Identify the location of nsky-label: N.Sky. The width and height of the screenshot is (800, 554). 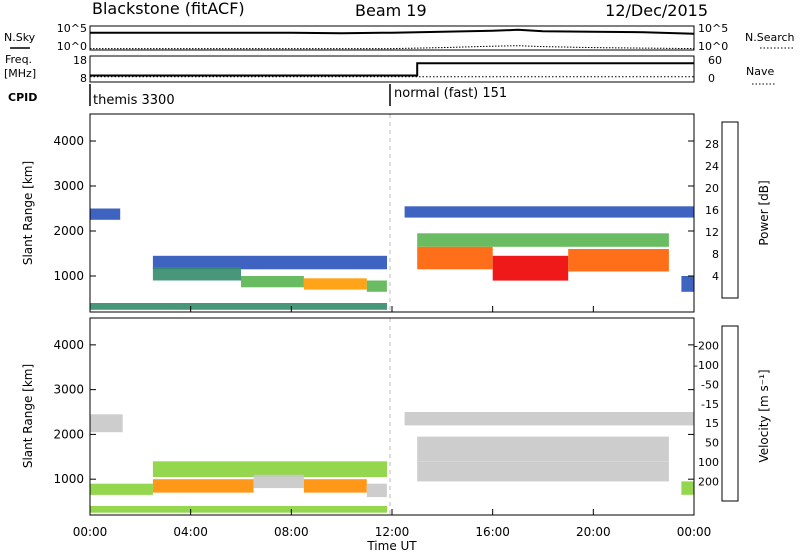
(20, 37).